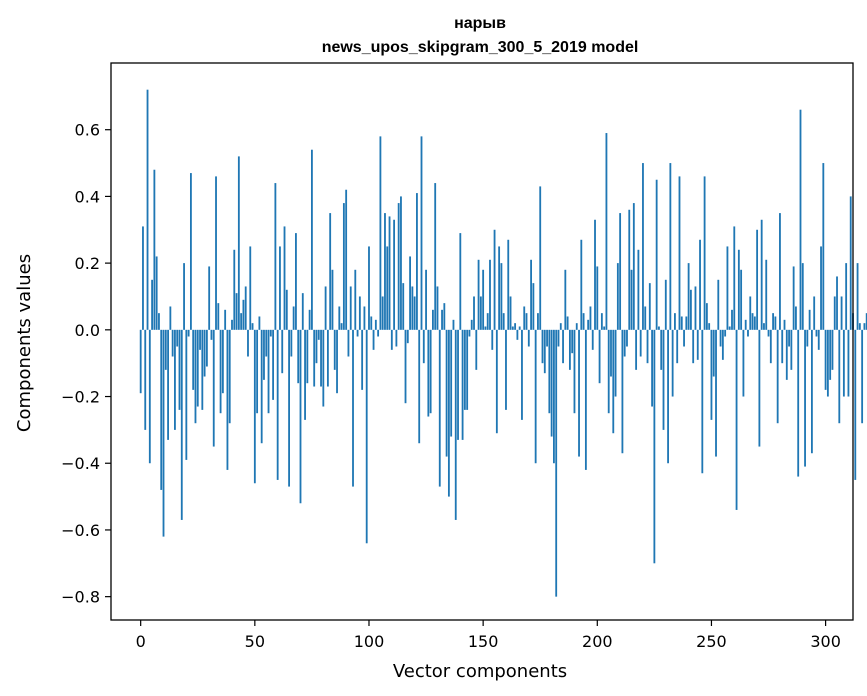 The height and width of the screenshot is (696, 867). What do you see at coordinates (86, 364) in the screenshot?
I see `y-axis: −0.8 −0.6 −0.4 −0.2 0.0 0.2 0.4 0.6` at bounding box center [86, 364].